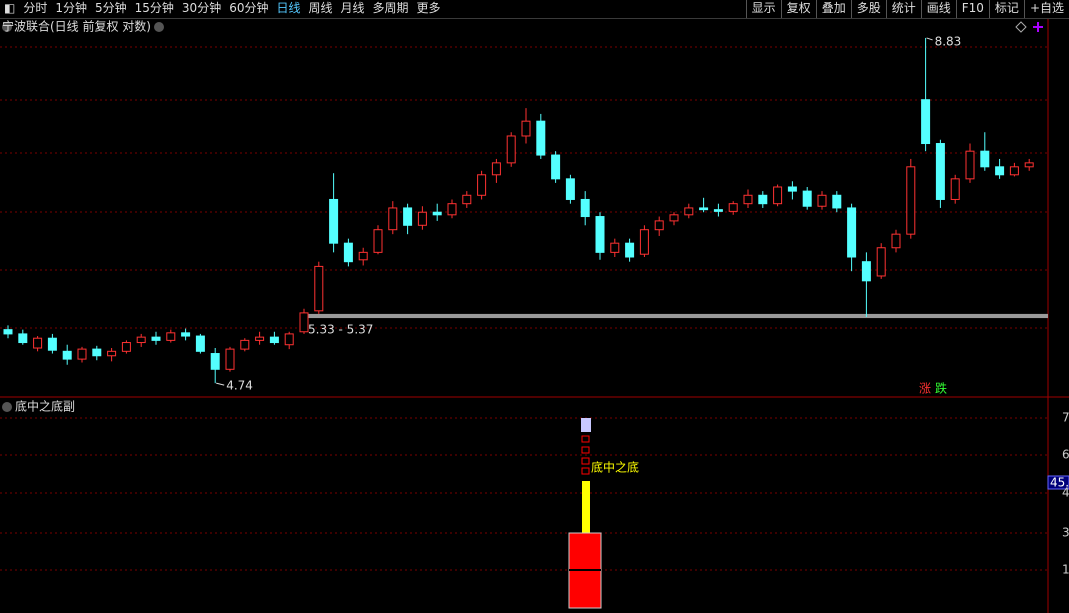 The height and width of the screenshot is (613, 1069). What do you see at coordinates (1065, 418) in the screenshot?
I see `indicator-axis-label: 7` at bounding box center [1065, 418].